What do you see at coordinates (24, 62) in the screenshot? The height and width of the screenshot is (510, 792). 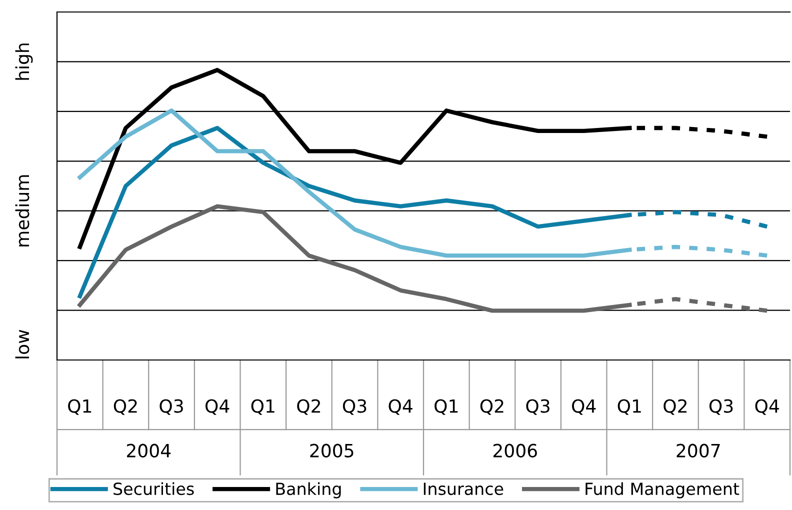 I see `text: high` at bounding box center [24, 62].